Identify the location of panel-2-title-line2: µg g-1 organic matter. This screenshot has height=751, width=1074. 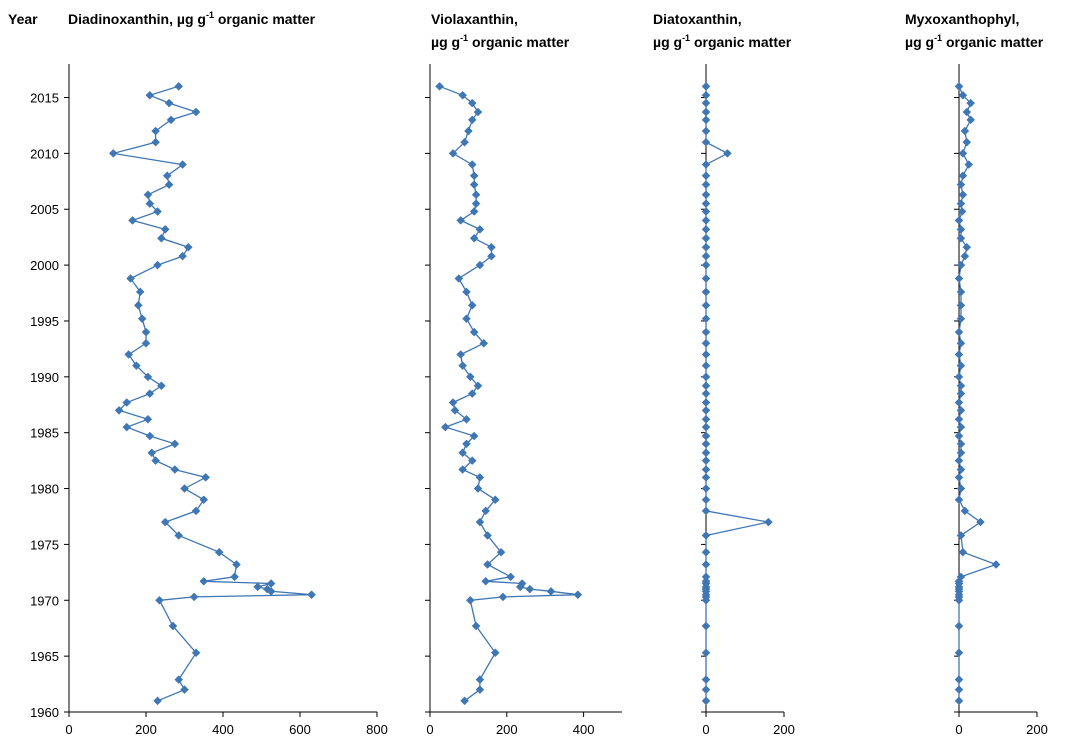
(500, 41).